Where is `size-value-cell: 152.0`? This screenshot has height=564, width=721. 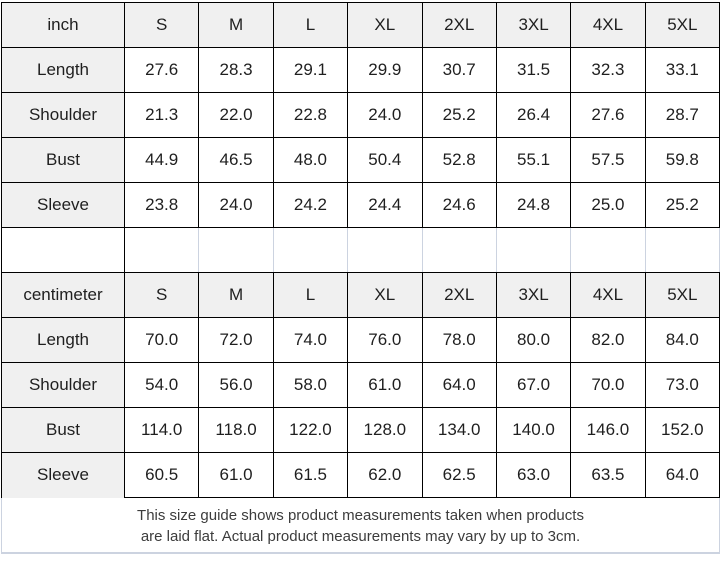
size-value-cell: 152.0 is located at coordinates (682, 430).